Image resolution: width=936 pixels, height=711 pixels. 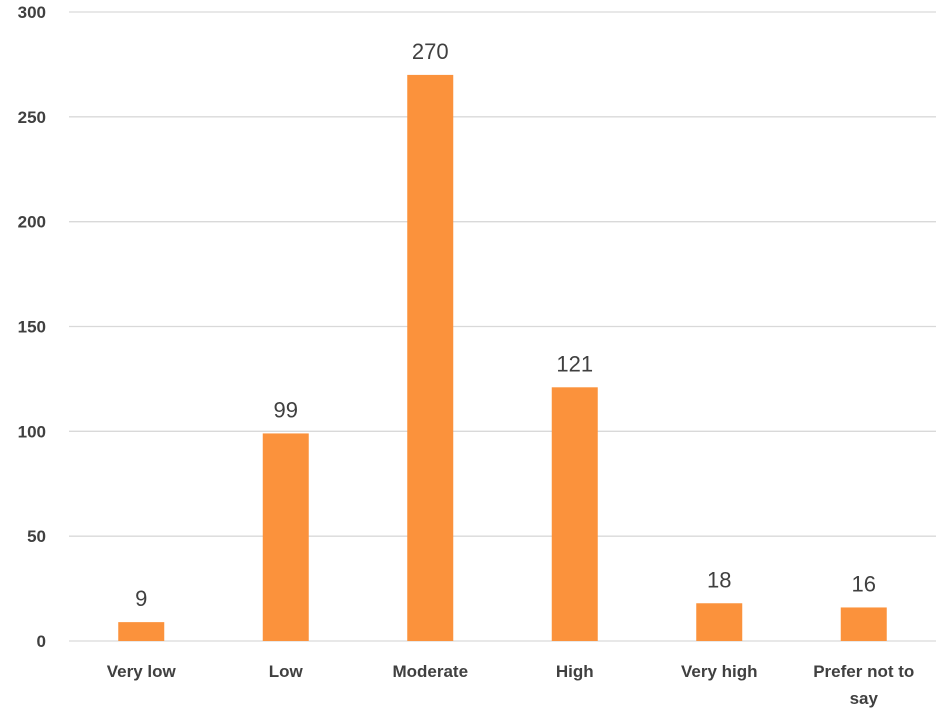 I want to click on x-tick-label: Low, so click(x=286, y=671).